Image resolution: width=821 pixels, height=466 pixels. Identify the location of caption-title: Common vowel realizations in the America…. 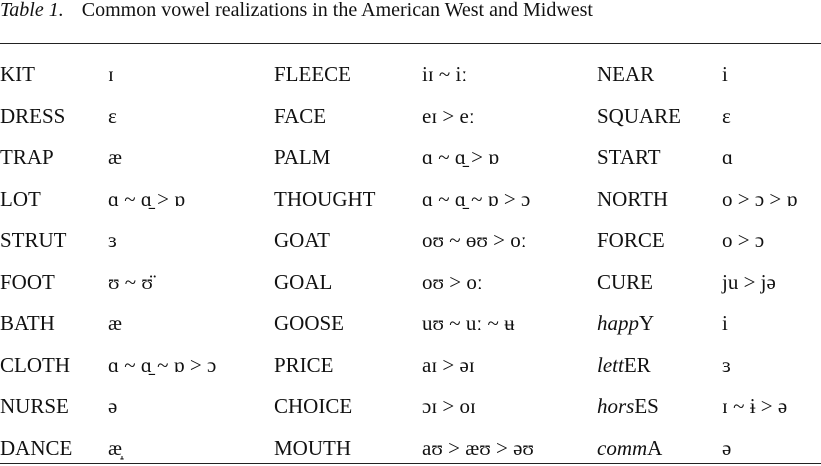
(337, 10).